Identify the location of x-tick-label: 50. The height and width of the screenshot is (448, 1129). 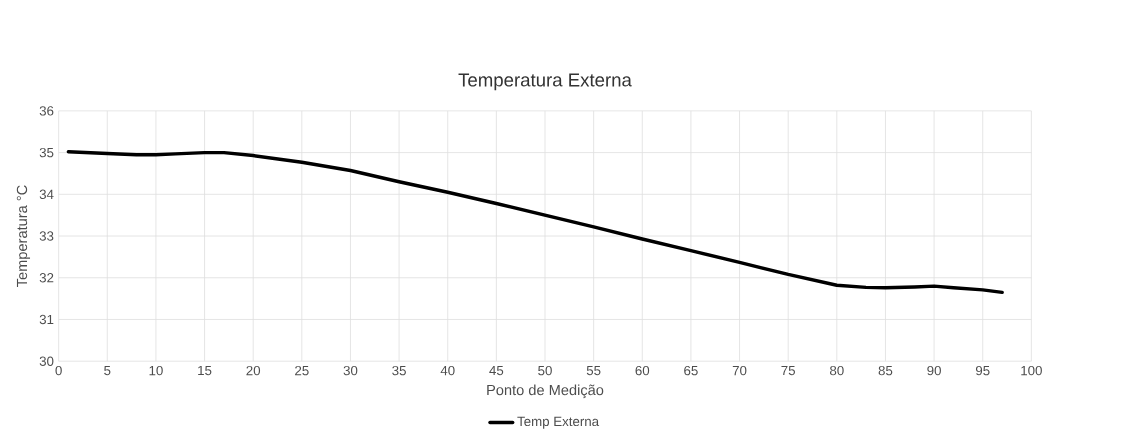
(545, 370).